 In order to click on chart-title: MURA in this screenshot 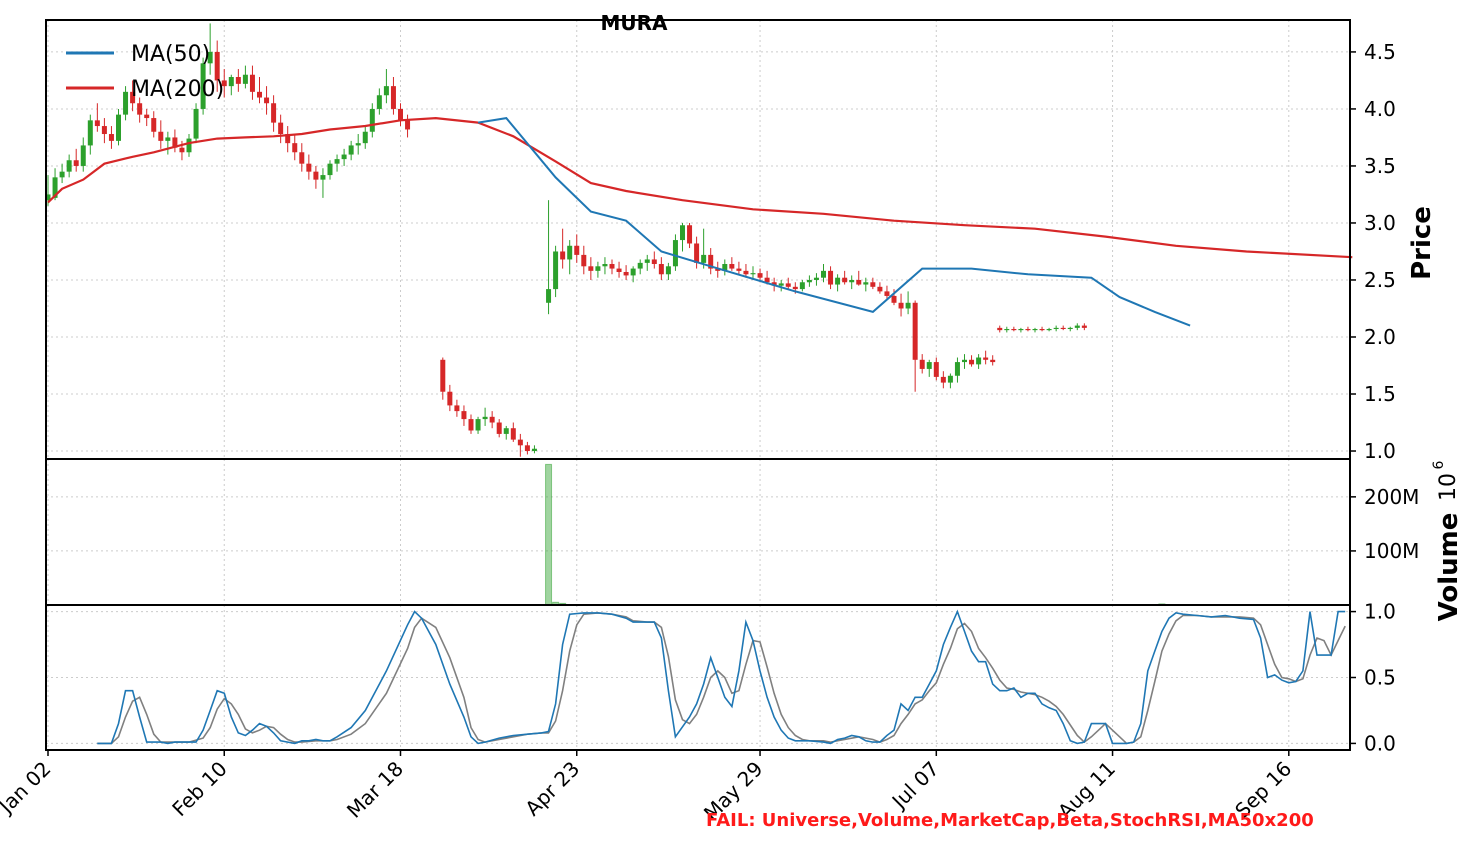, I will do `click(634, 23)`.